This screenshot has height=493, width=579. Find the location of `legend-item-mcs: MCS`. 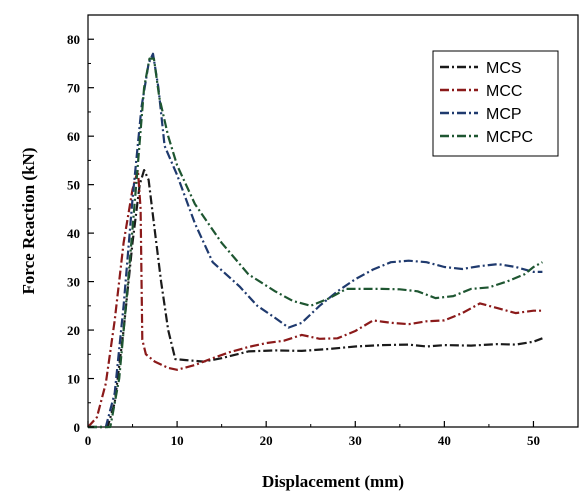

legend-item-mcs: MCS is located at coordinates (481, 68).